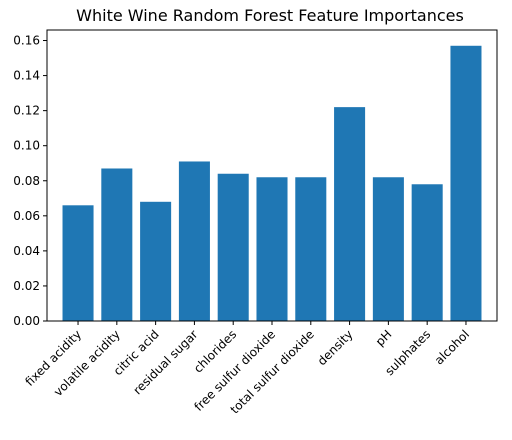  I want to click on y-tick-label: 0.02, so click(26, 286).